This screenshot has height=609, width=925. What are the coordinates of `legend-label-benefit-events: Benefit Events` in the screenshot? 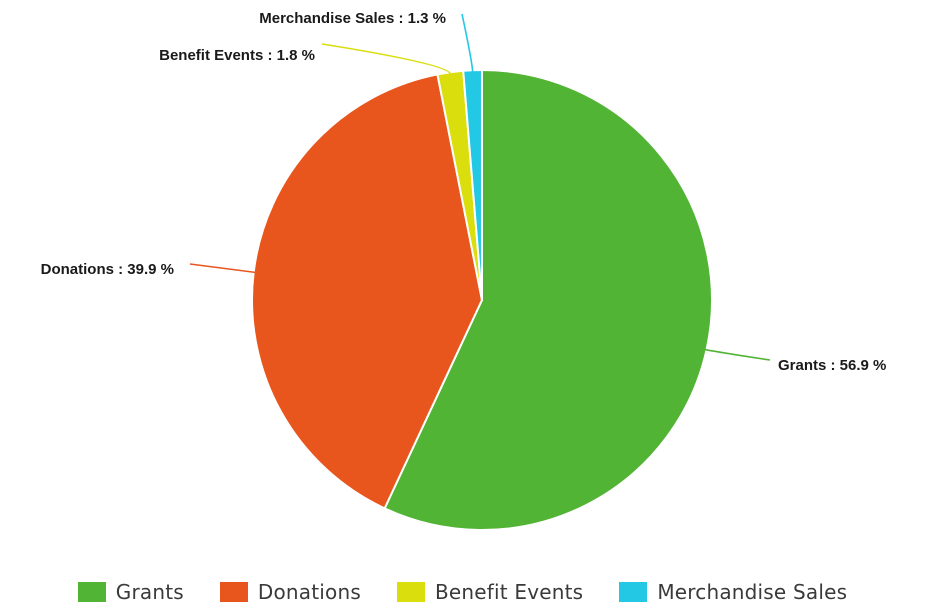 It's located at (509, 592).